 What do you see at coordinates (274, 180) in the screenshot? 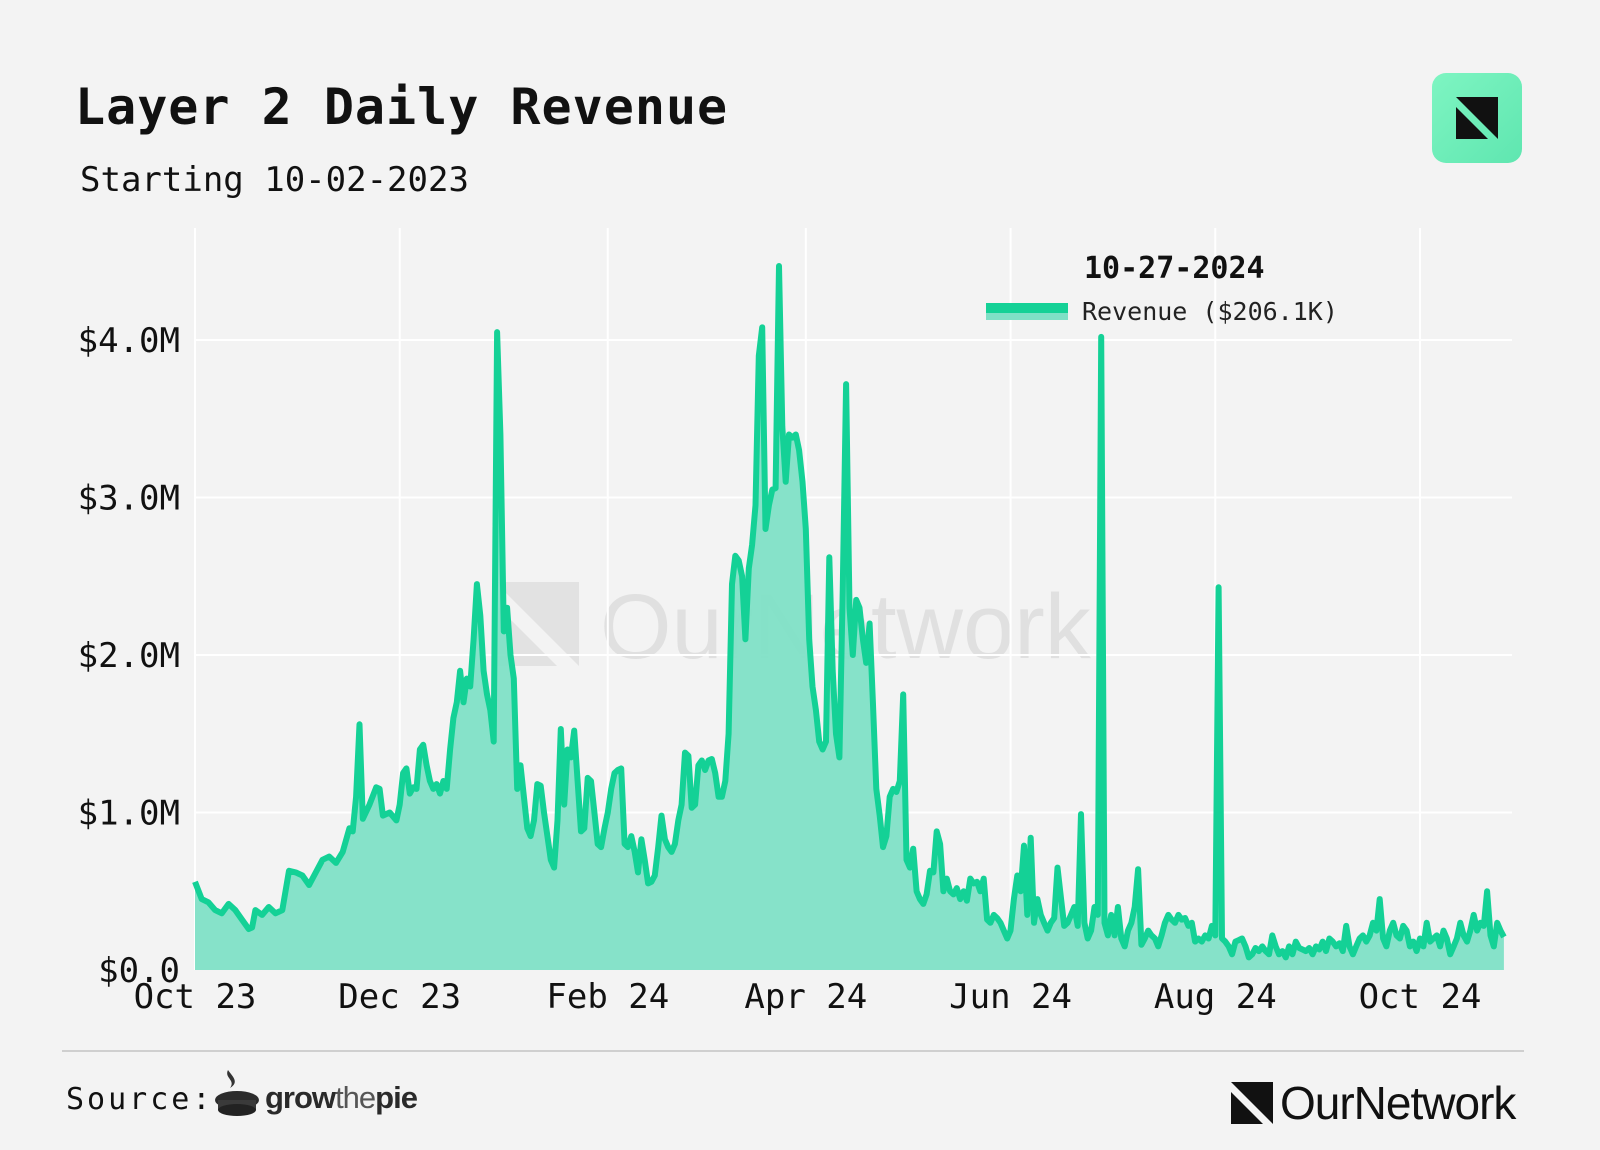
I see `chart-subtitle: Starting 10-02-2023` at bounding box center [274, 180].